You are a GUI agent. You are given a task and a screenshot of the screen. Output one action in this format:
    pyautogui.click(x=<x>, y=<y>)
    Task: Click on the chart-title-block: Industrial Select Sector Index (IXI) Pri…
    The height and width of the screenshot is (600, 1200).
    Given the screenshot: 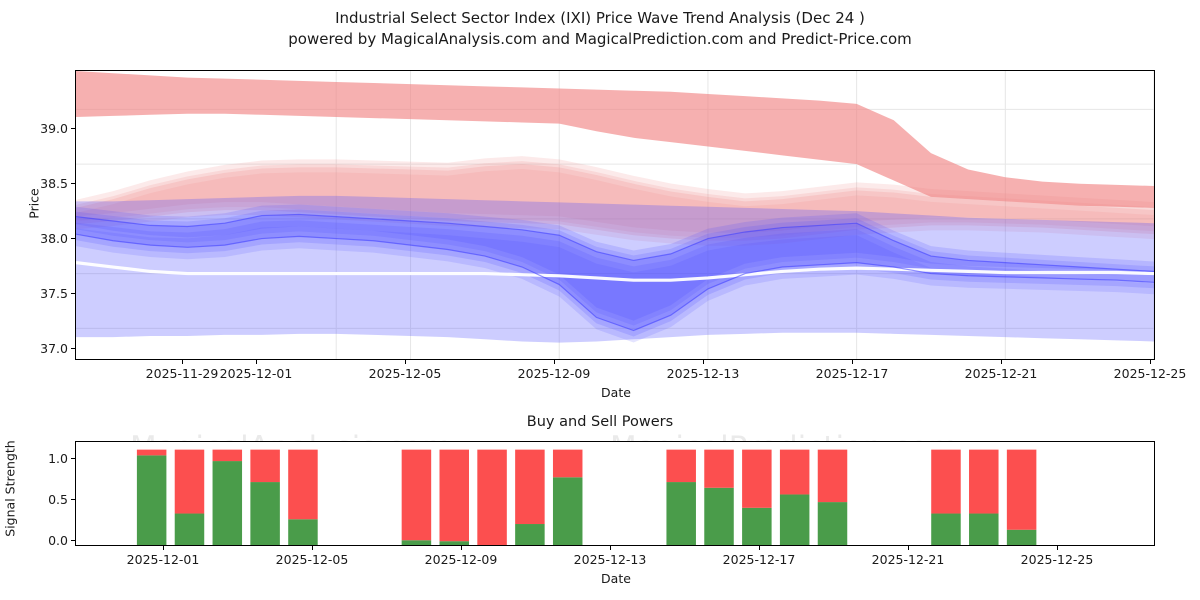 What is the action you would take?
    pyautogui.click(x=600, y=29)
    